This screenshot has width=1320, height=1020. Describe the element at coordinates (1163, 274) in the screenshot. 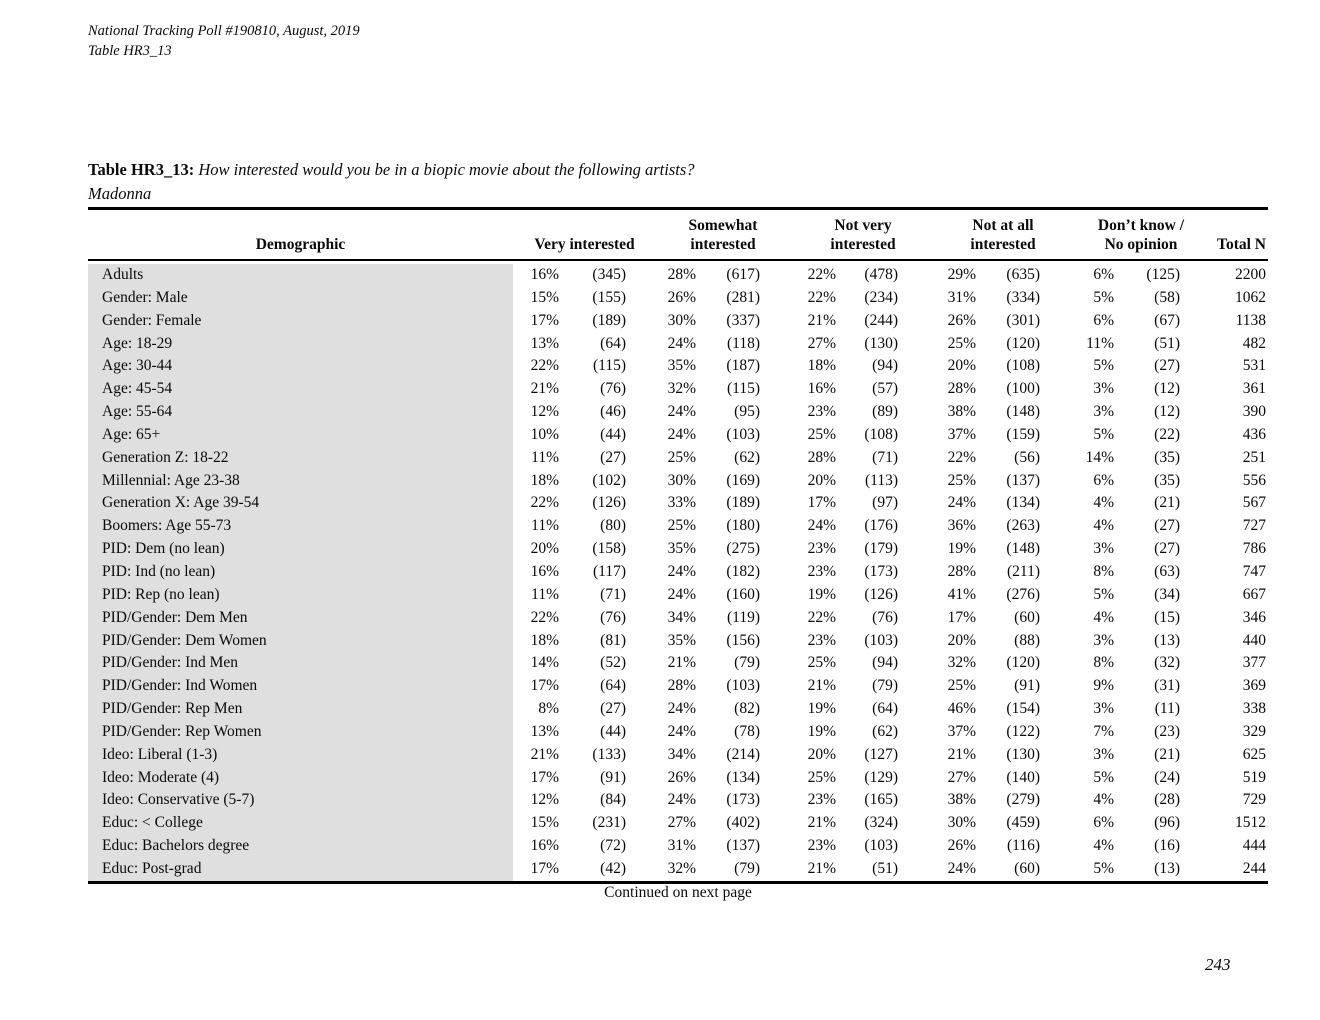

I see `row-value: (125)` at that location.